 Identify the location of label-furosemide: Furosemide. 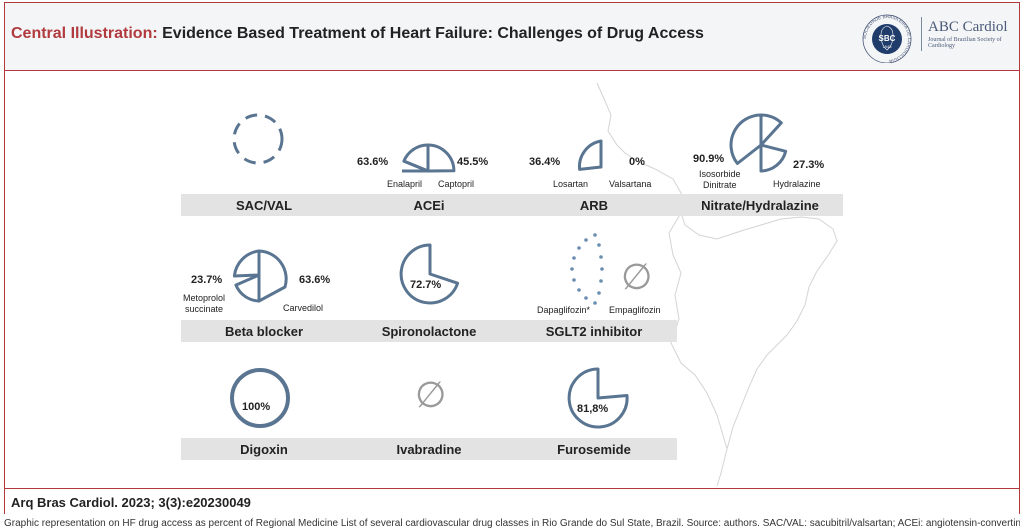
(594, 449).